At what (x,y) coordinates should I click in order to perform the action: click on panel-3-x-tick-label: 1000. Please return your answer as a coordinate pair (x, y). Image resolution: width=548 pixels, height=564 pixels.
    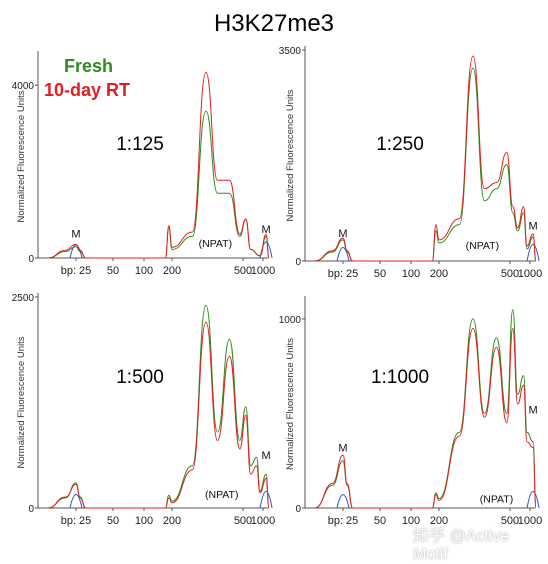
    Looking at the image, I should click on (263, 521).